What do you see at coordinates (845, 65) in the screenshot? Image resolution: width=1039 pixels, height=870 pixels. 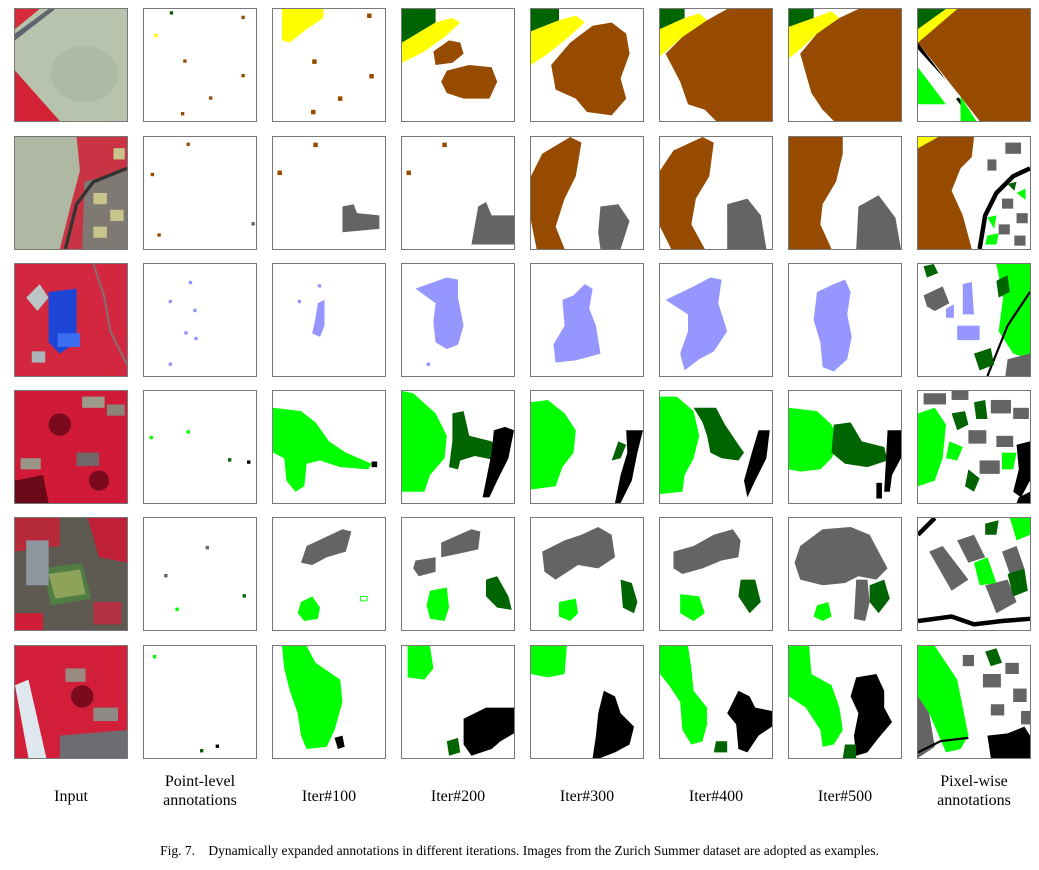 I see `iter500-row1` at bounding box center [845, 65].